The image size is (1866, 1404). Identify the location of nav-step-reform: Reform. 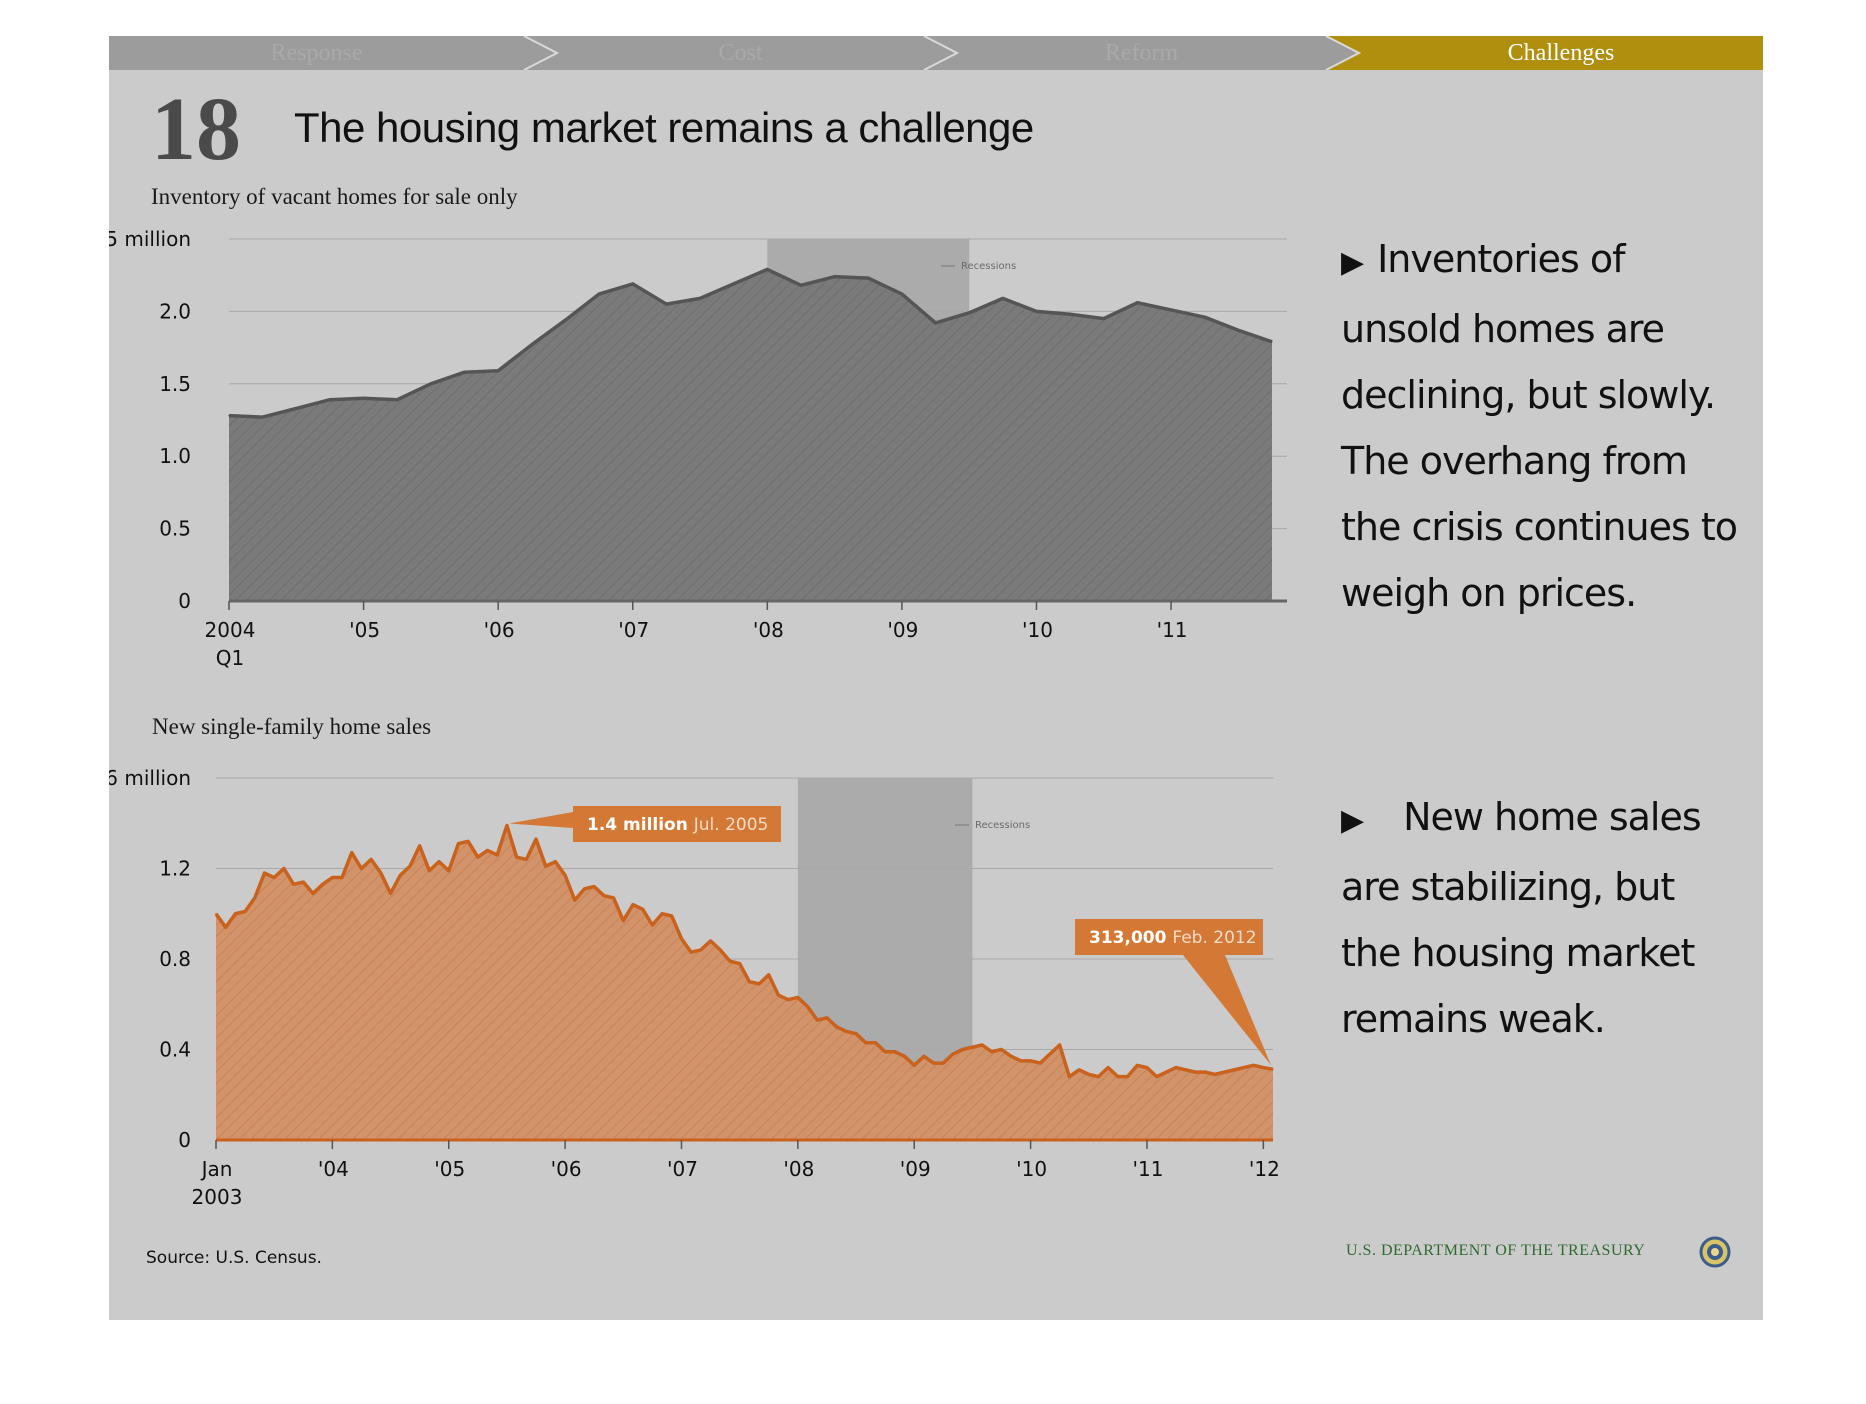
(1141, 53).